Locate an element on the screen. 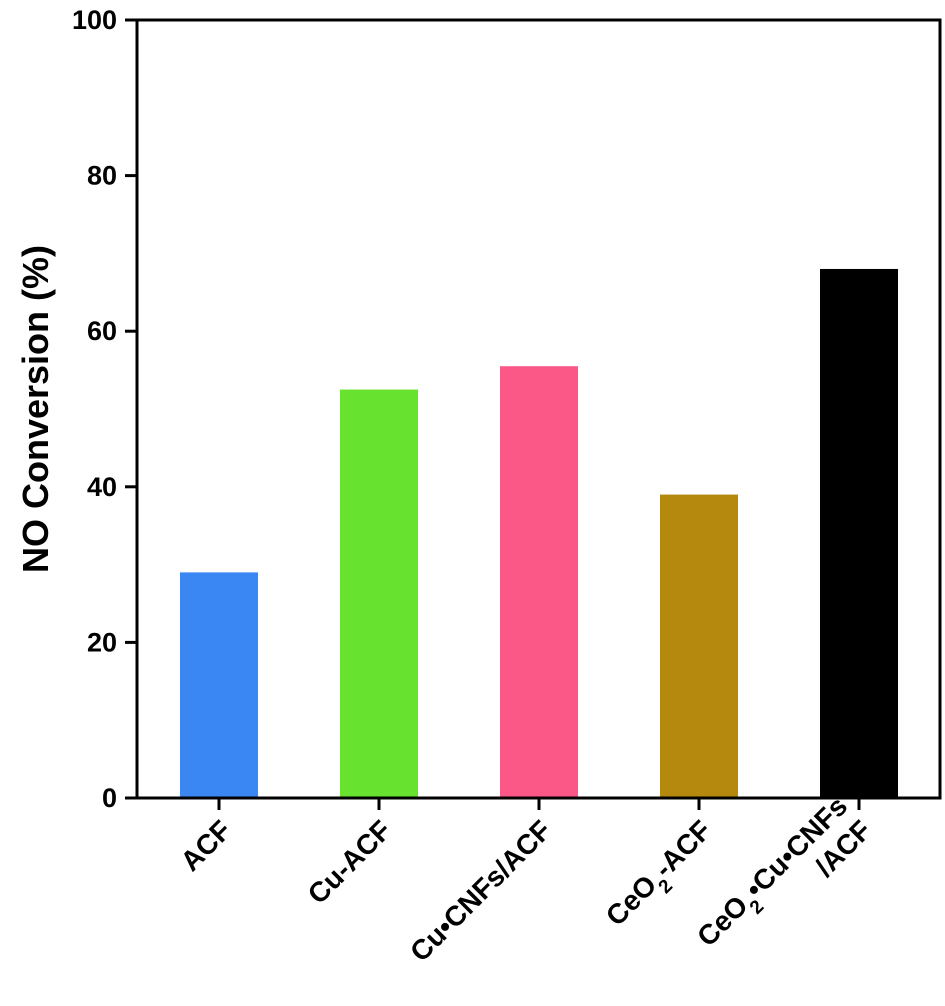 The image size is (945, 1006). x-tick-label: CeO2•Cu•CNFs/ACF is located at coordinates (784, 883).